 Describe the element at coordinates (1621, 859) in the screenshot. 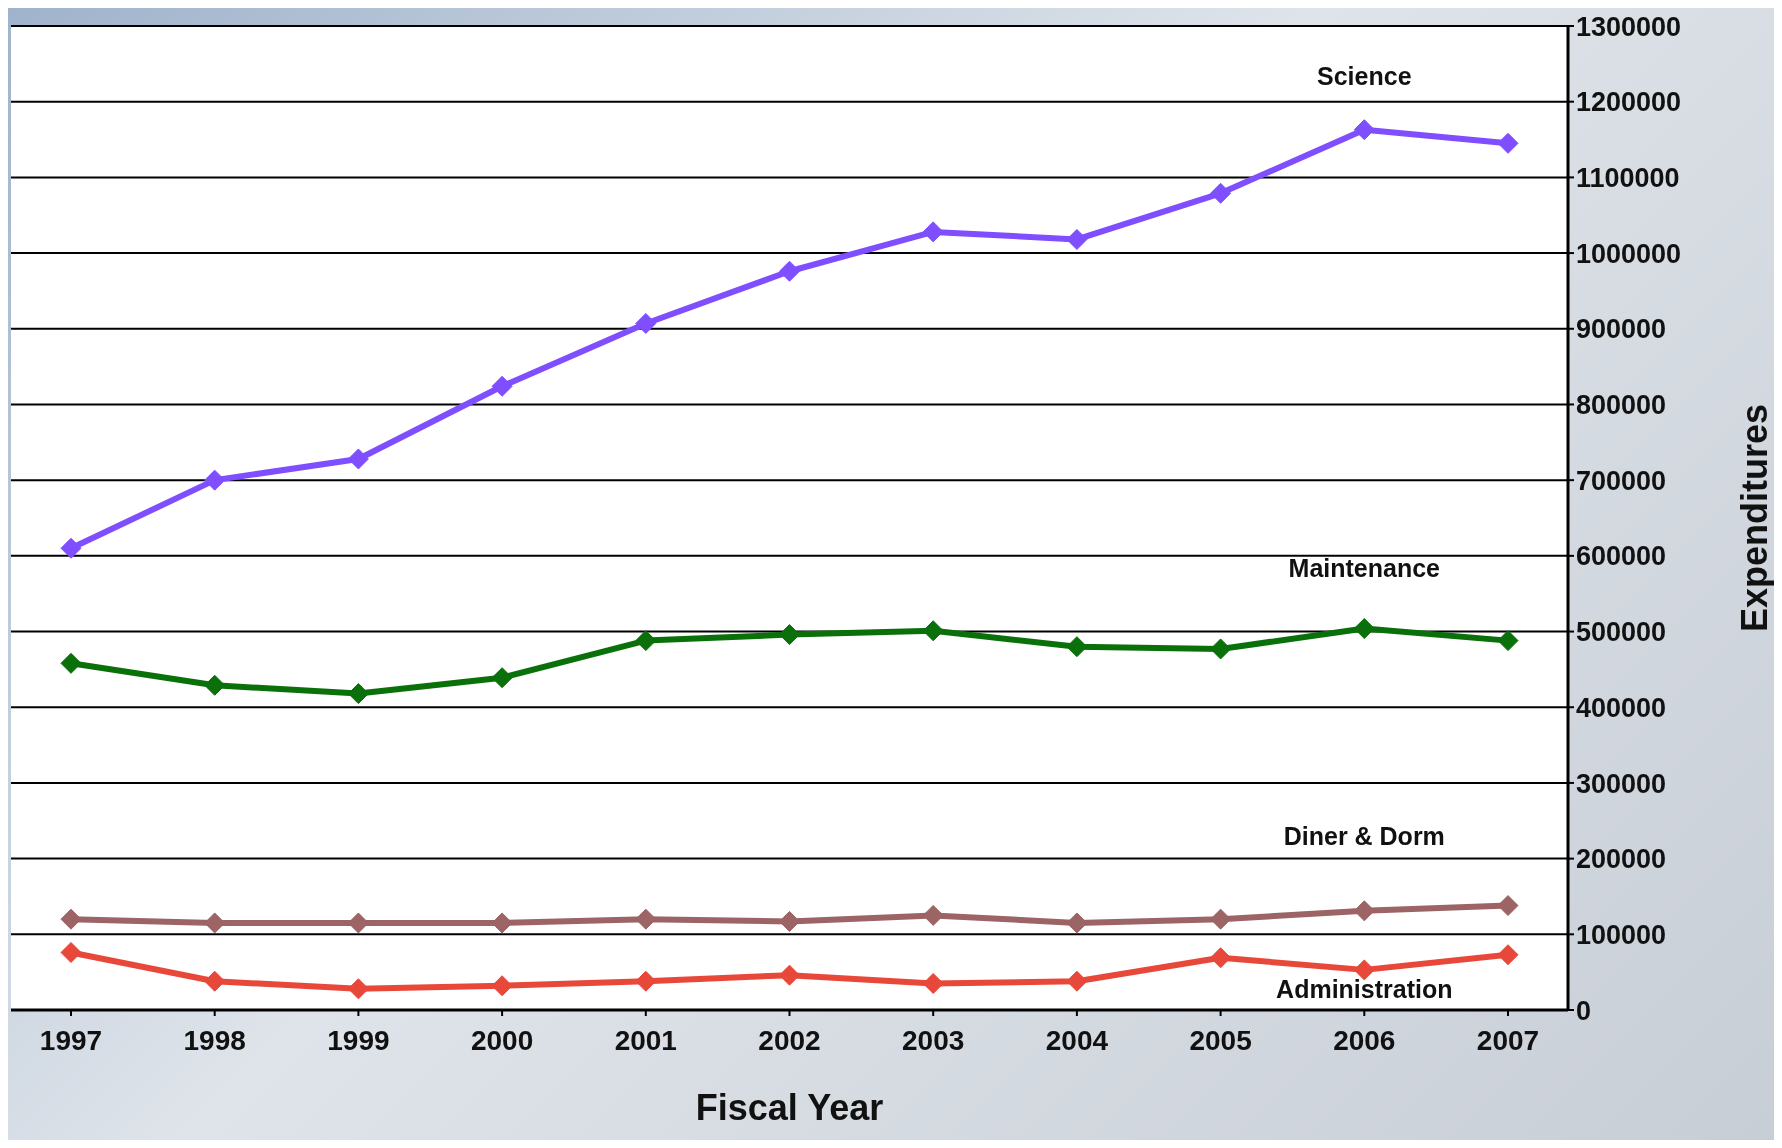

I see `y-tick-label: 200000` at that location.